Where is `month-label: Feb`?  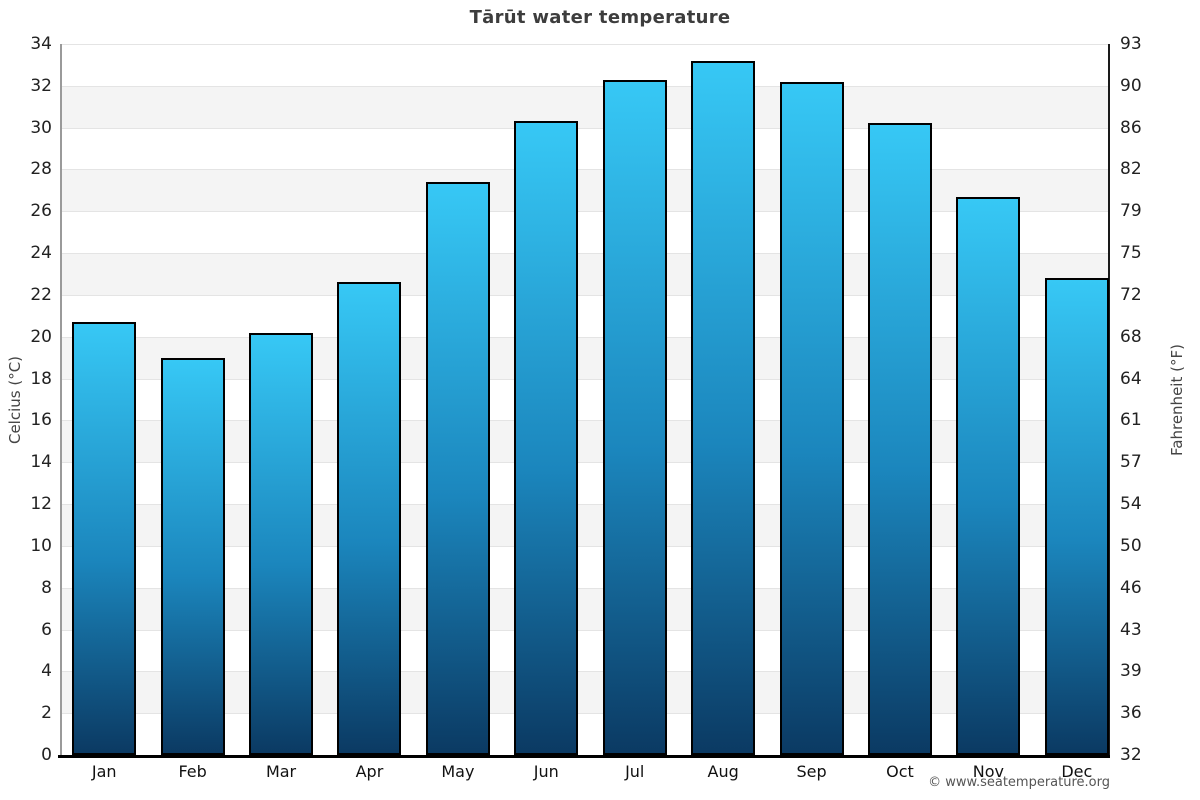 month-label: Feb is located at coordinates (192, 771).